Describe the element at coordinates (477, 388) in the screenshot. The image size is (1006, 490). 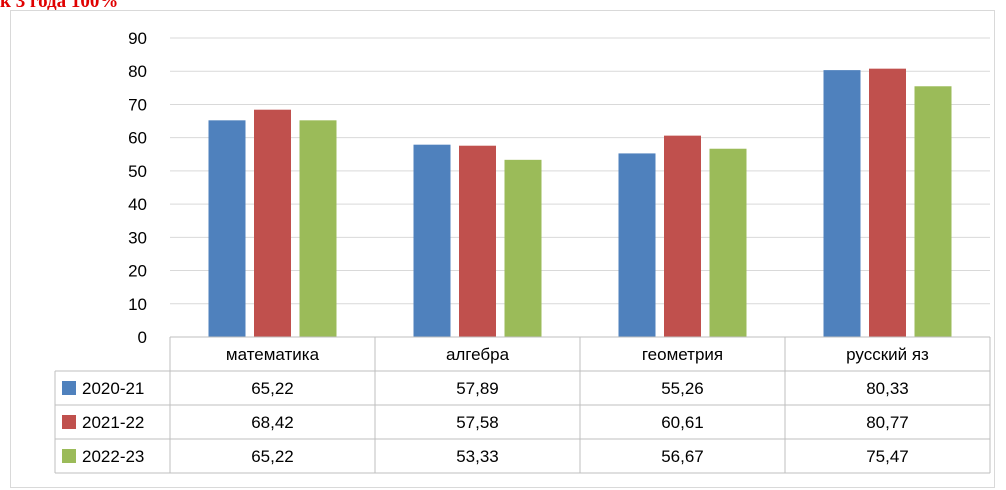
I see `data-value: 57,89` at that location.